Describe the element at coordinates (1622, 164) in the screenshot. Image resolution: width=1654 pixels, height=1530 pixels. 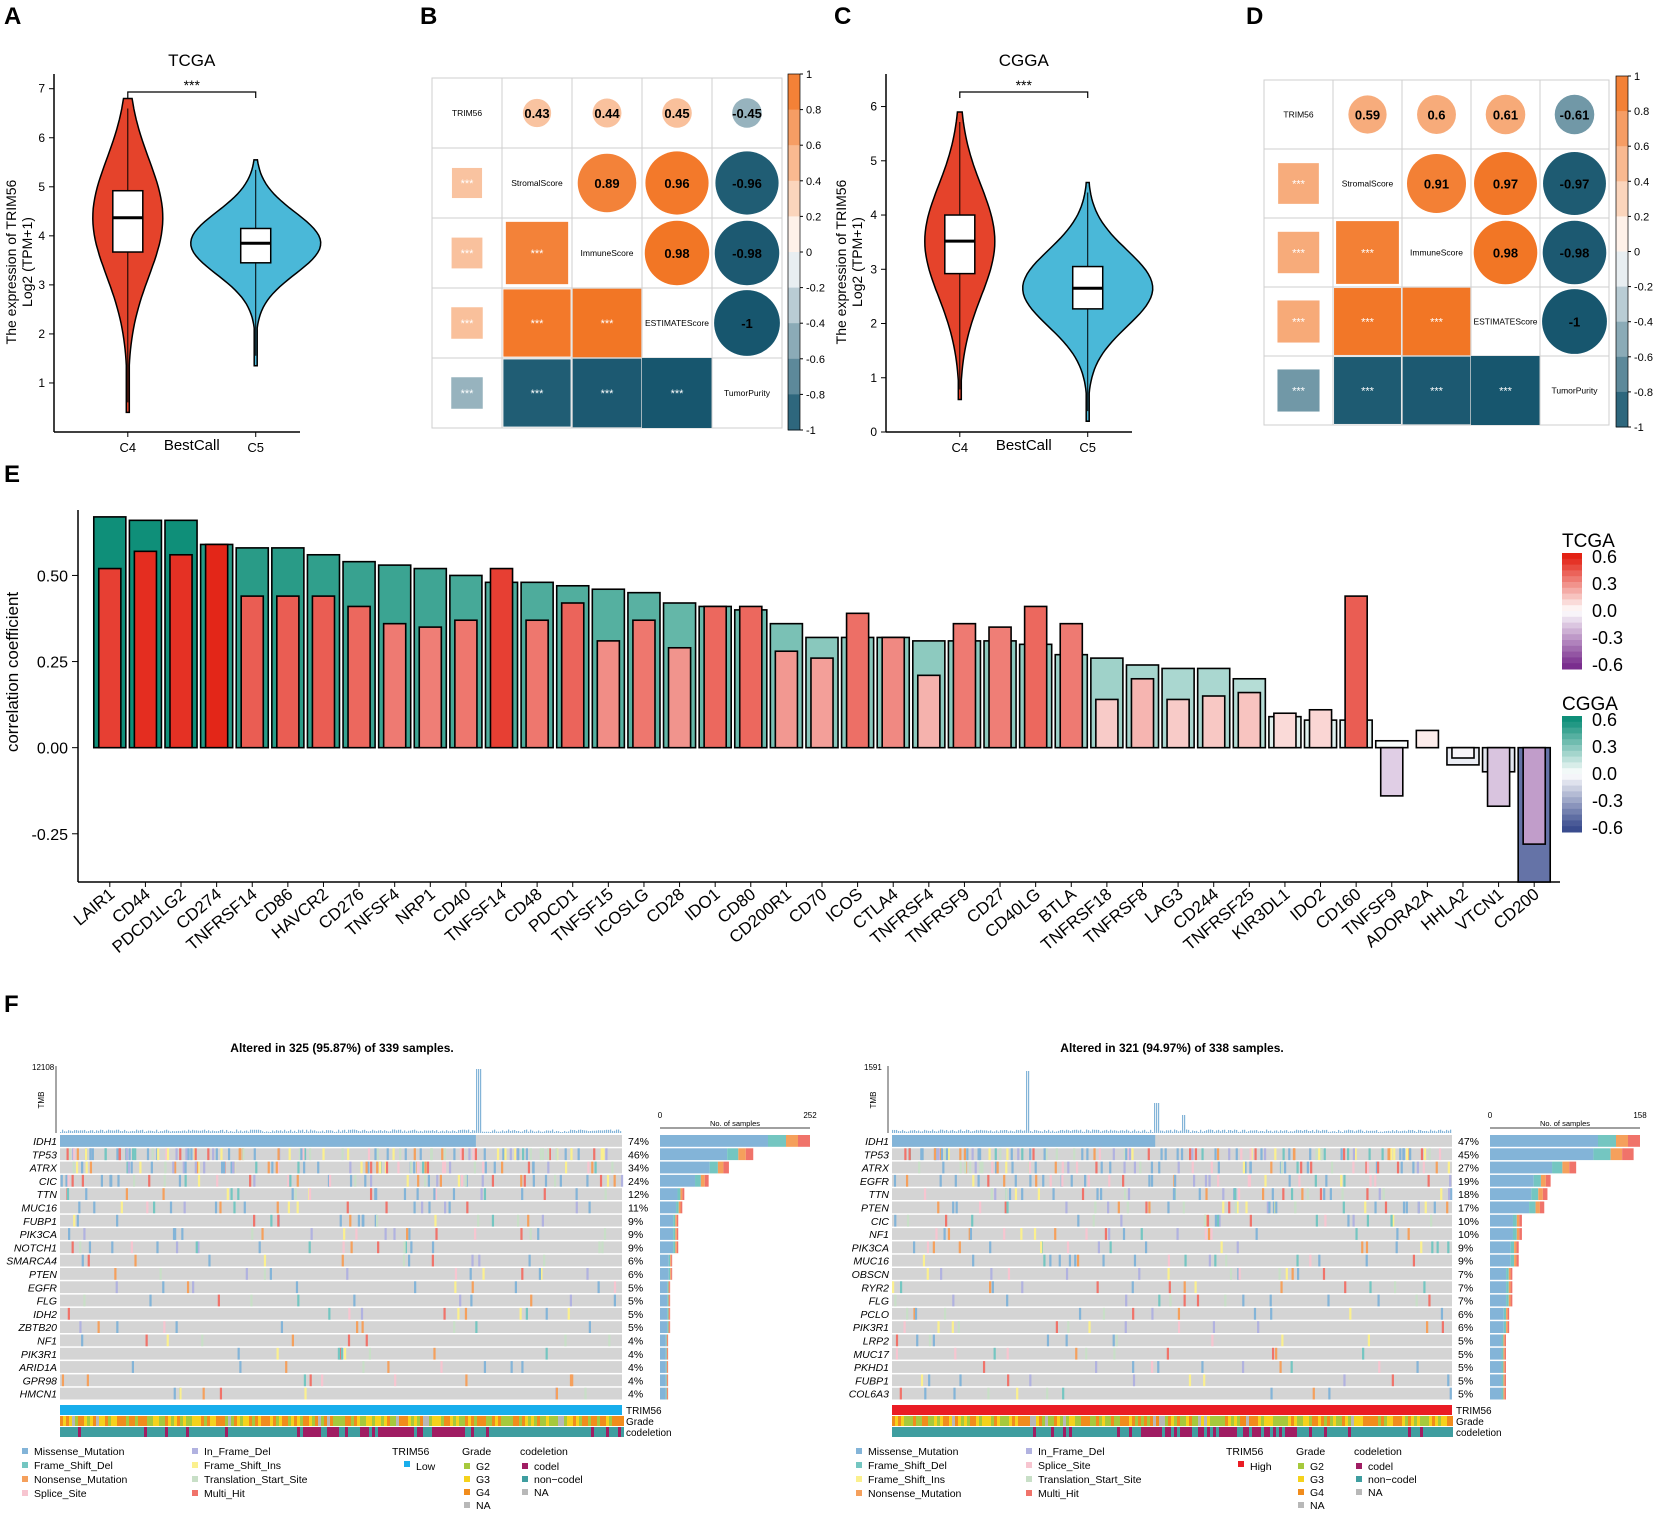
I see `colorbar-segment` at that location.